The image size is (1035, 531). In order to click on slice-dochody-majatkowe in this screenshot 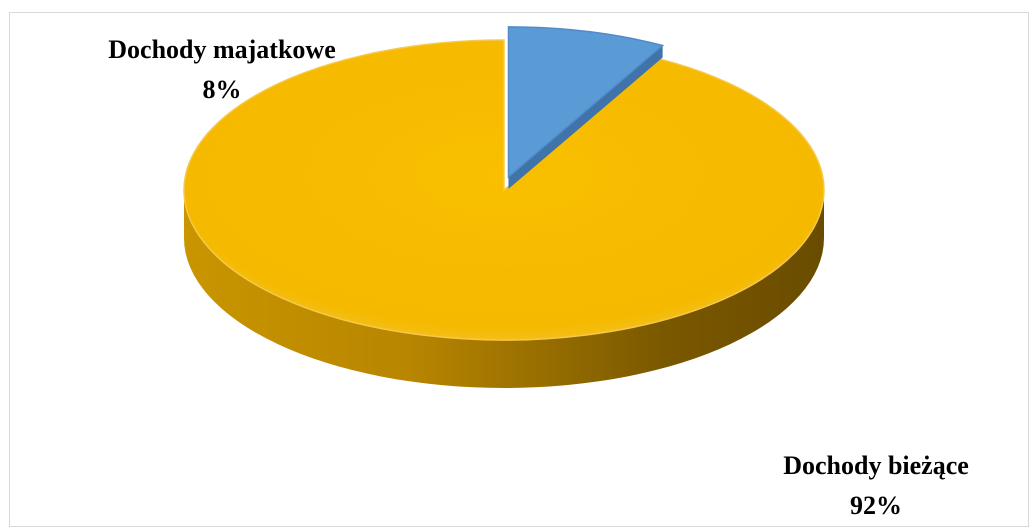, I will do `click(586, 107)`.